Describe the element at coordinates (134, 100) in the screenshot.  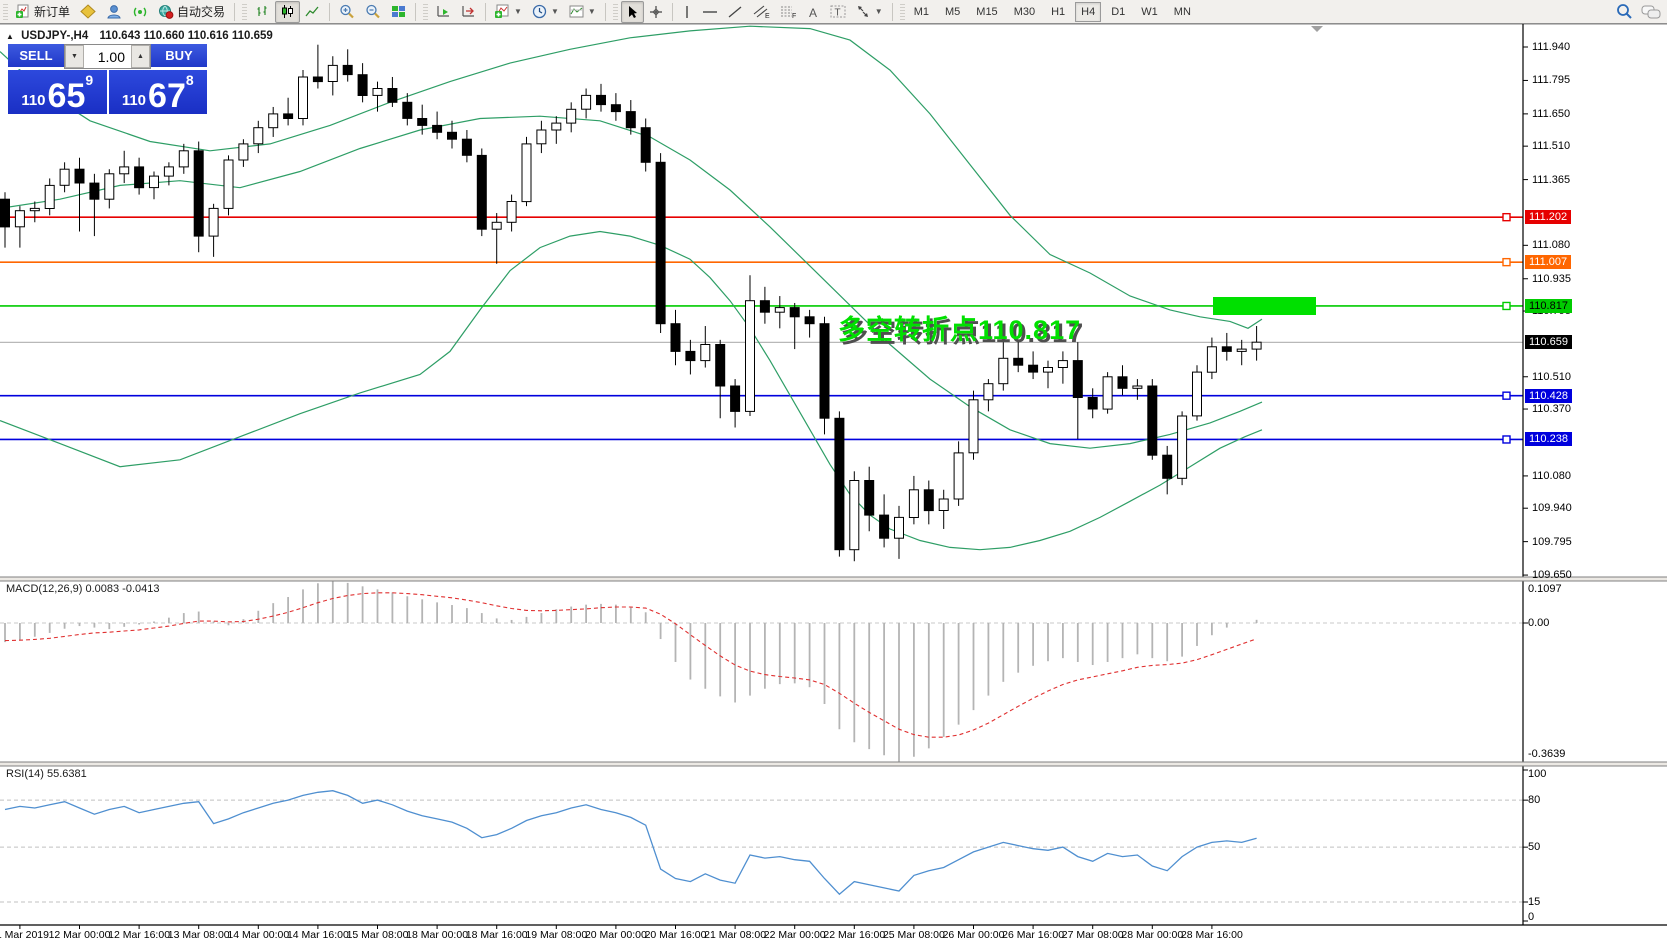
I see `buy-price-small: 110` at that location.